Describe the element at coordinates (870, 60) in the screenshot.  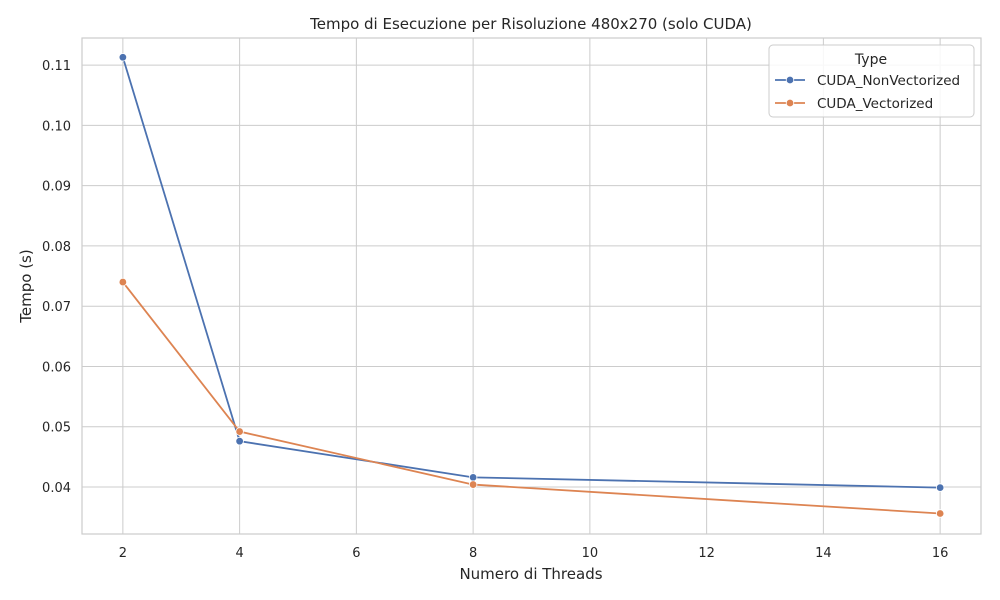
I see `legend-title: Type` at that location.